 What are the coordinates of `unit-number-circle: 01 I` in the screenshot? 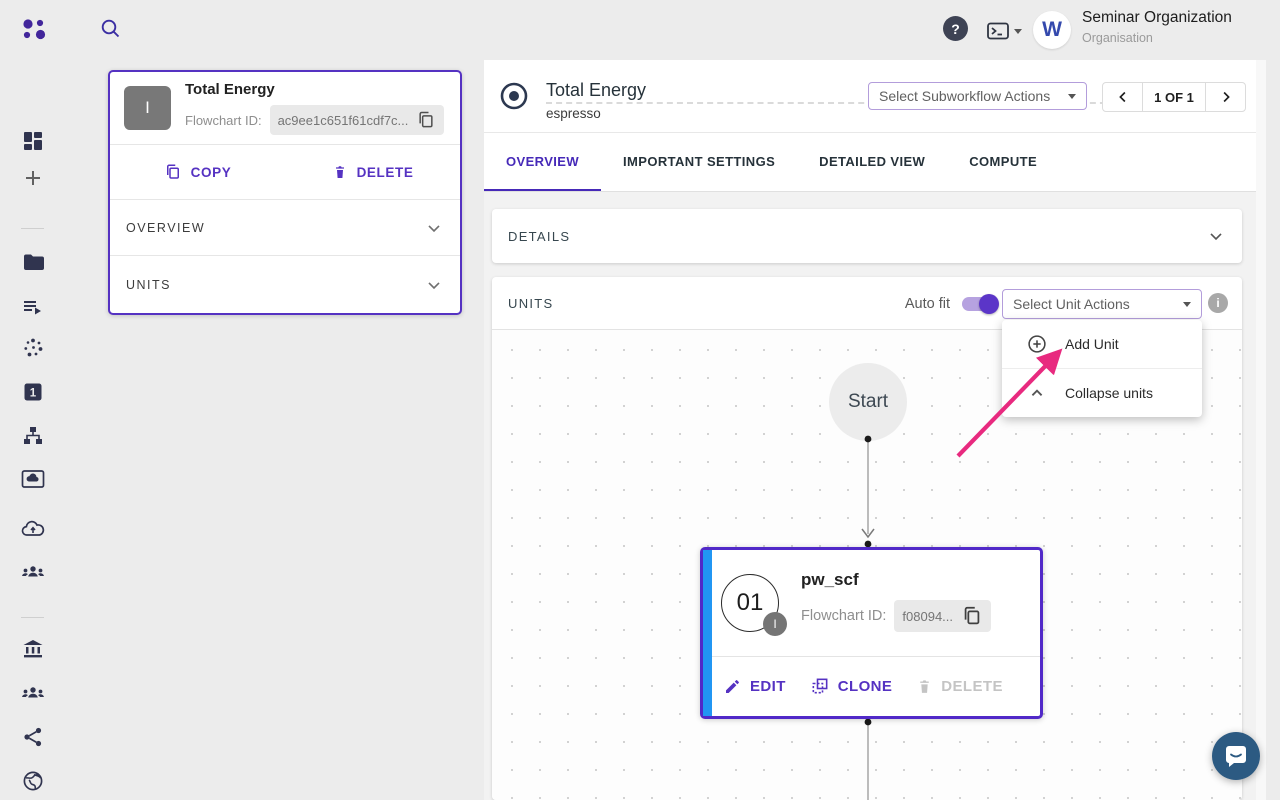 It's located at (754, 605).